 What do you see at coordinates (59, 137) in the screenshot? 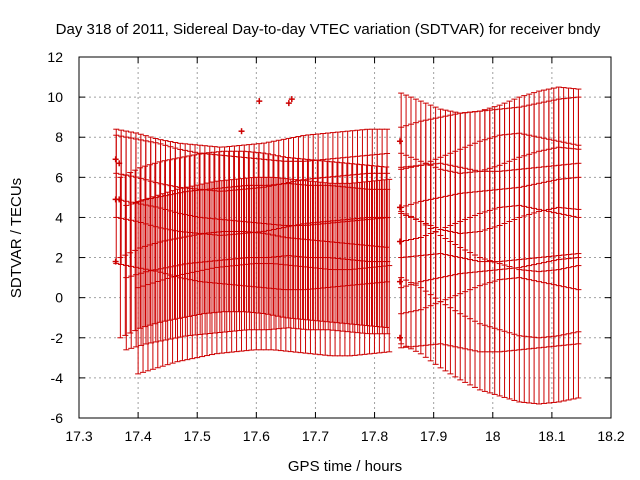
I see `y-tick-label: 8` at bounding box center [59, 137].